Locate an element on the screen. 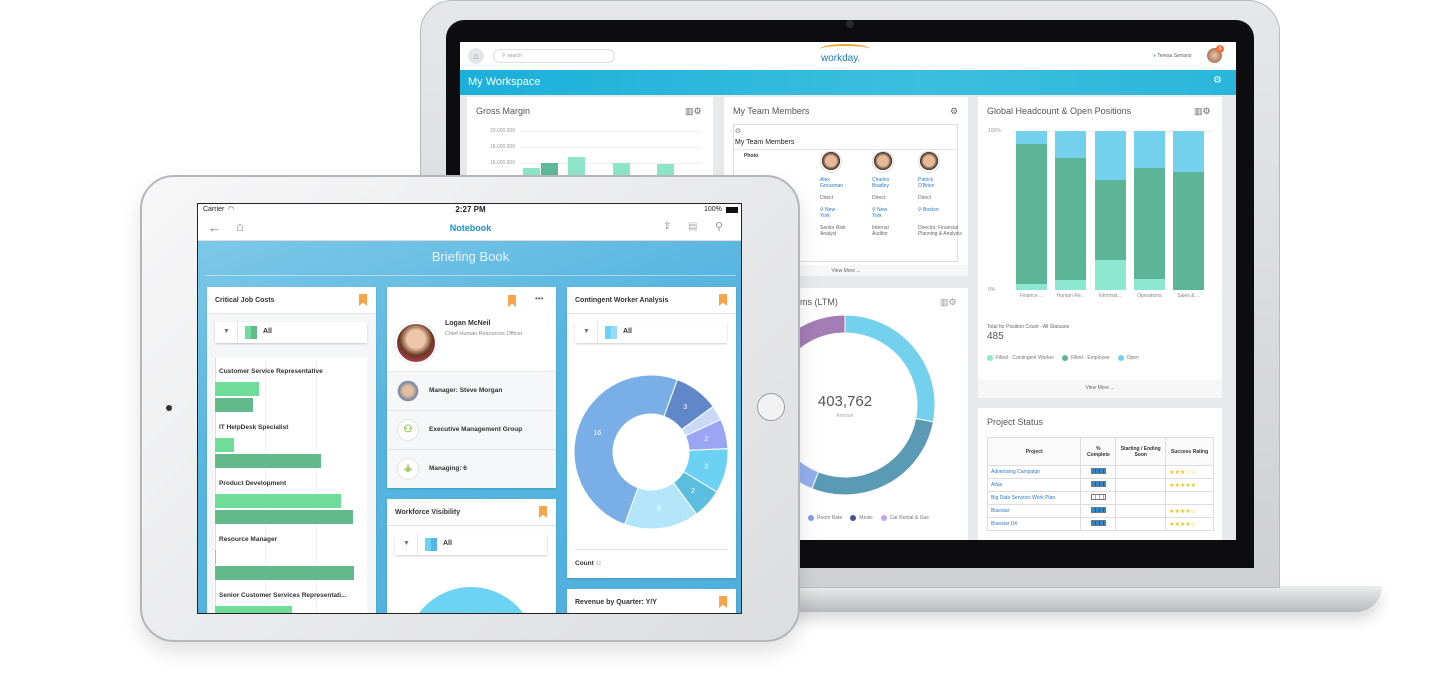  contingent-slice is located at coordinates (625, 449).